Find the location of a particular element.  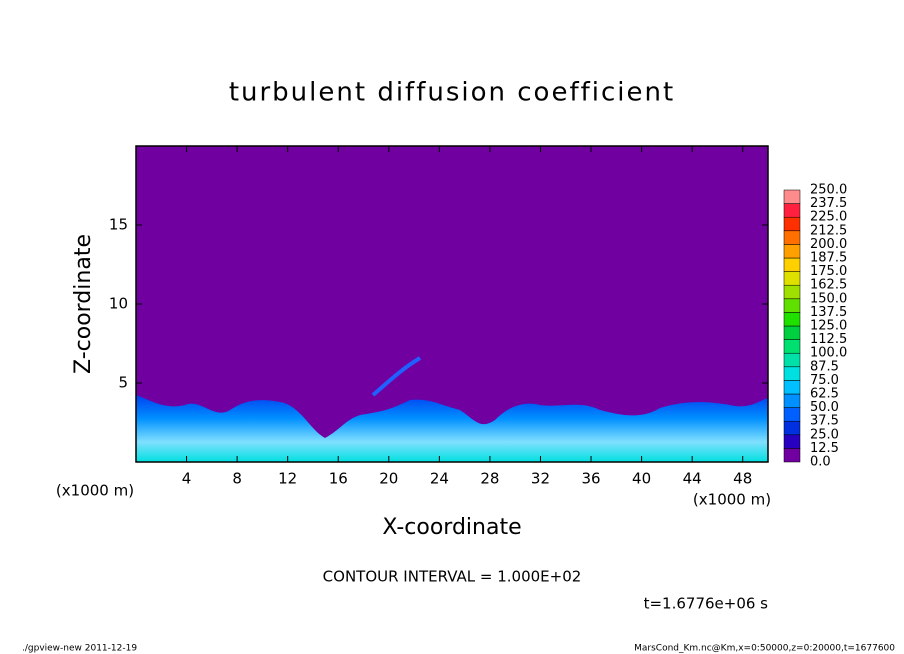

colorbar-label: 187.5 is located at coordinates (828, 258).